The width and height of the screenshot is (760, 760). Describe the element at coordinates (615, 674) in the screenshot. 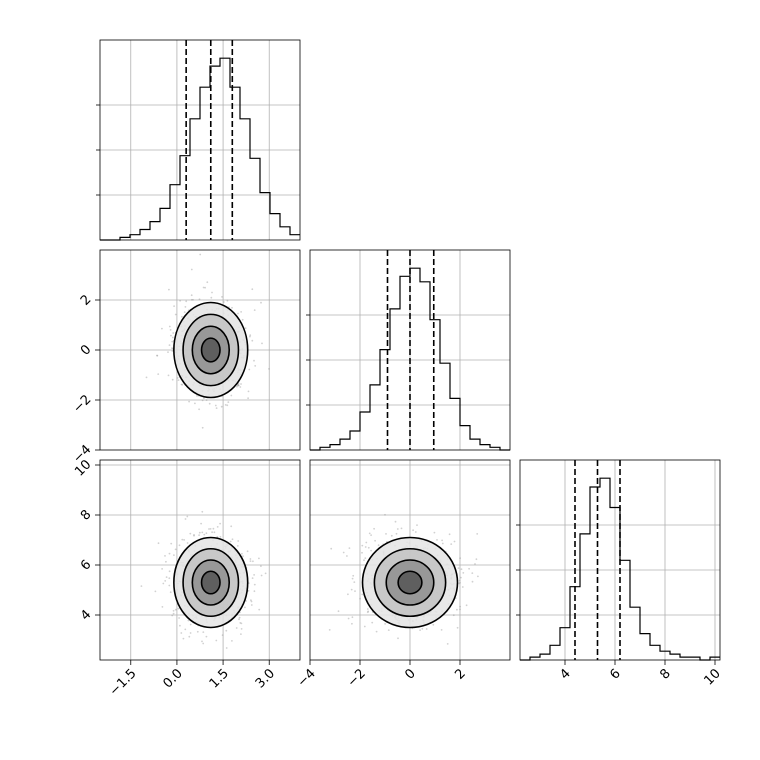

I see `xtick-label-2-1: 6` at that location.